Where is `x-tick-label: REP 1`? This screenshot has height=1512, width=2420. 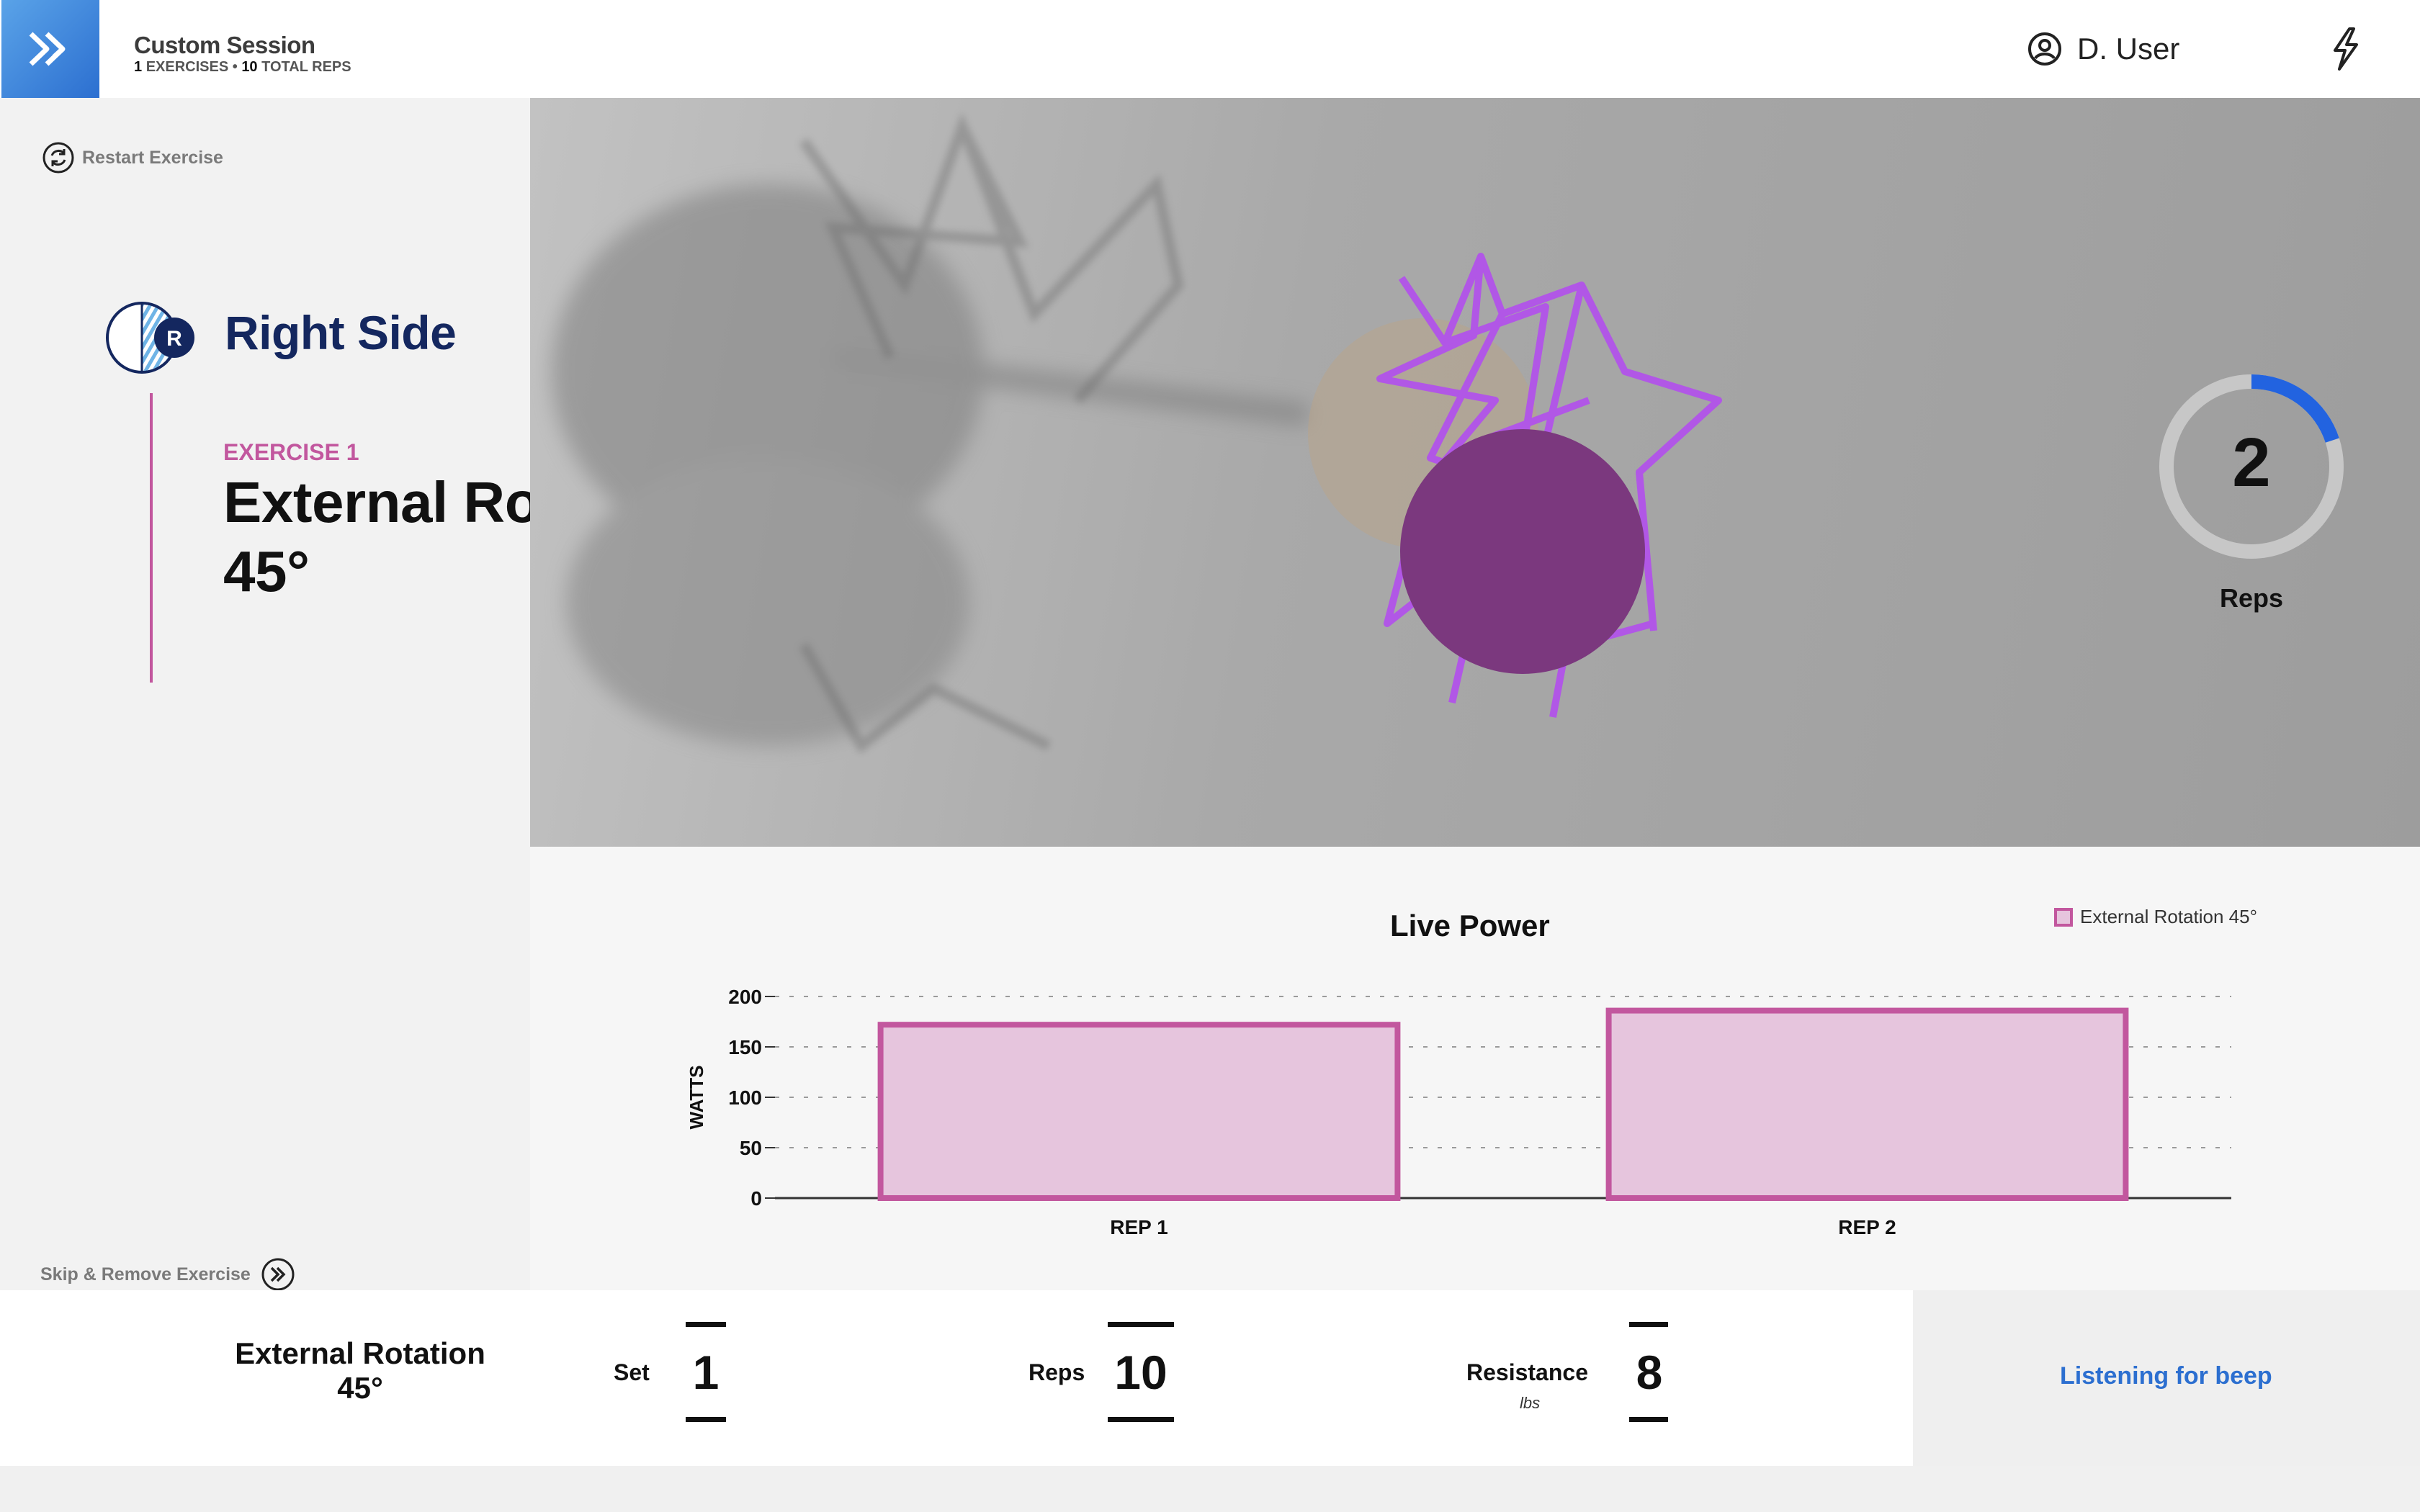 x-tick-label: REP 1 is located at coordinates (1139, 1227).